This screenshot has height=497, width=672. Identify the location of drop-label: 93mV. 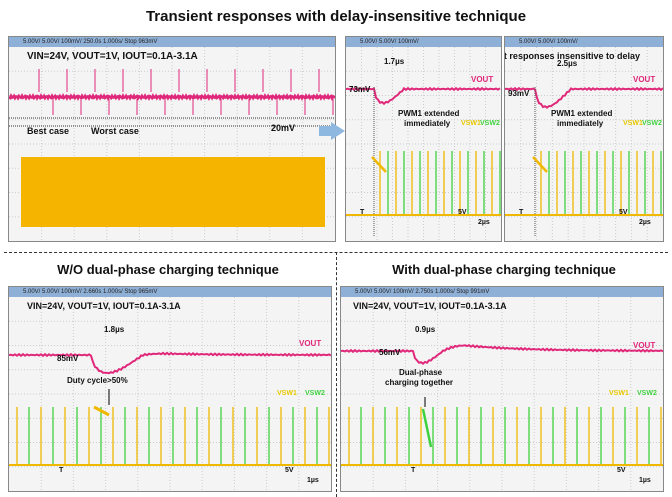
(519, 93).